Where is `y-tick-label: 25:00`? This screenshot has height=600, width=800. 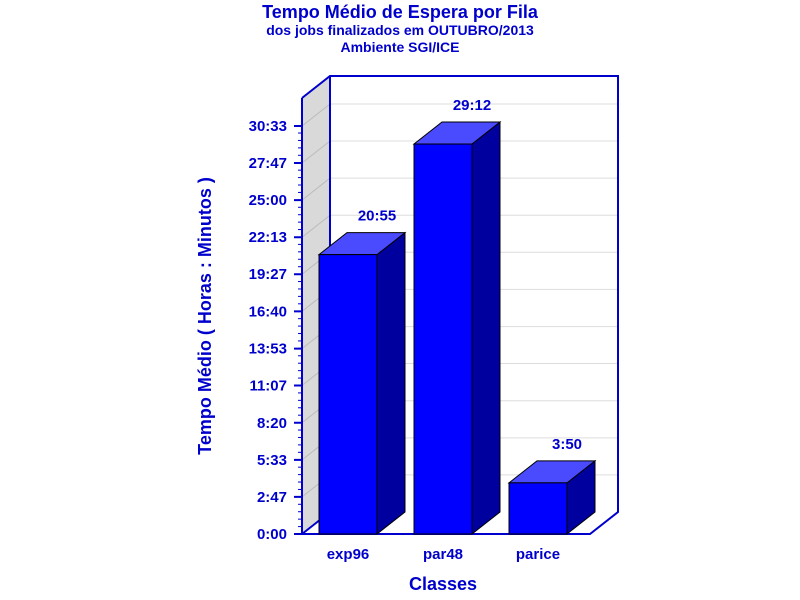
y-tick-label: 25:00 is located at coordinates (268, 200).